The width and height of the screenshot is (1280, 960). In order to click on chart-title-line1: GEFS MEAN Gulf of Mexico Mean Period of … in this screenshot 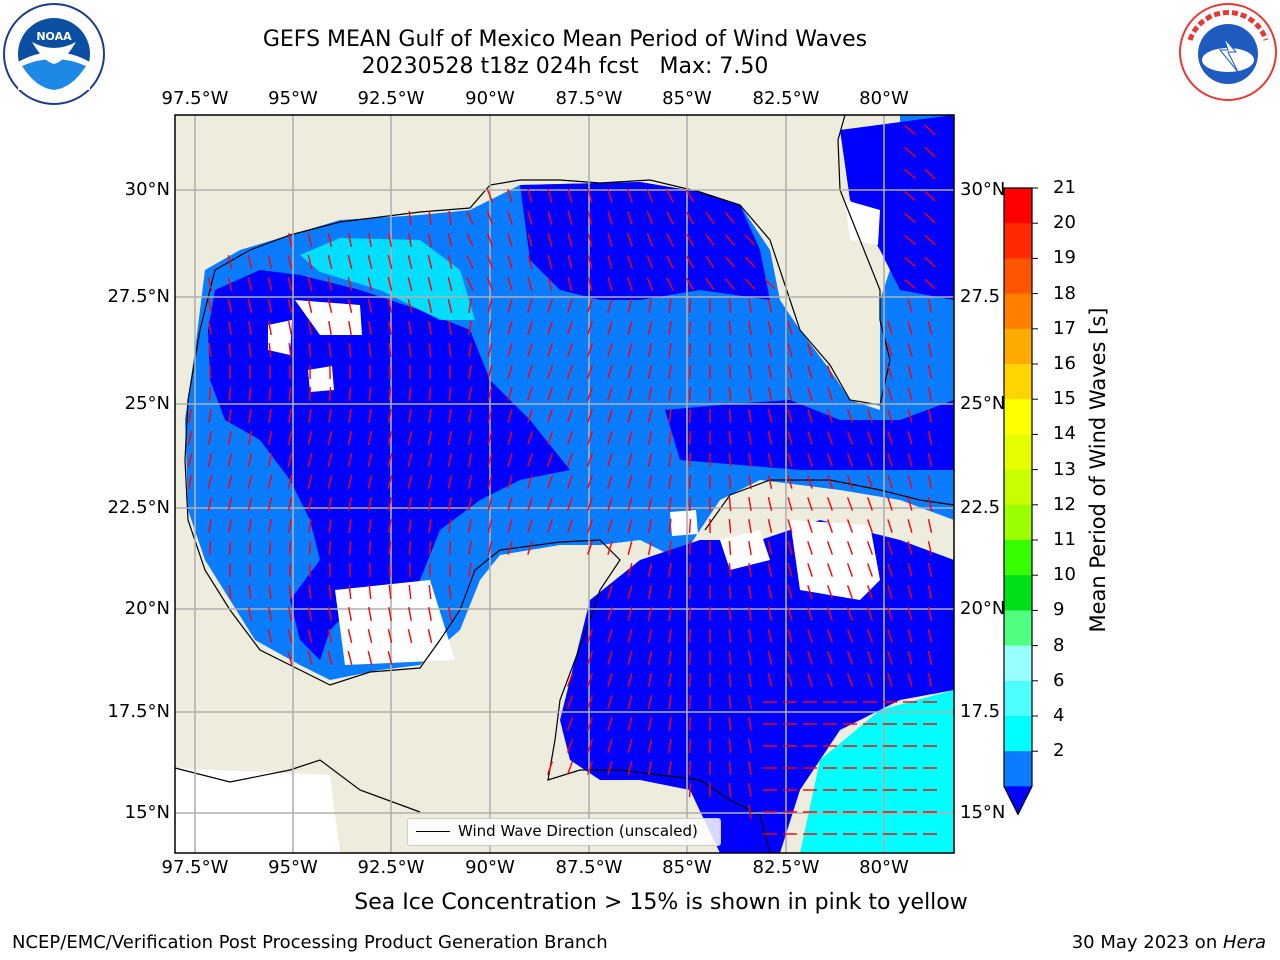, I will do `click(565, 39)`.